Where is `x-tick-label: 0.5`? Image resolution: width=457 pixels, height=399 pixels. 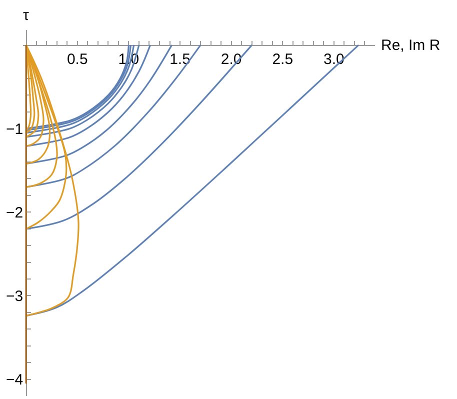
x-tick-label: 0.5 is located at coordinates (77, 59).